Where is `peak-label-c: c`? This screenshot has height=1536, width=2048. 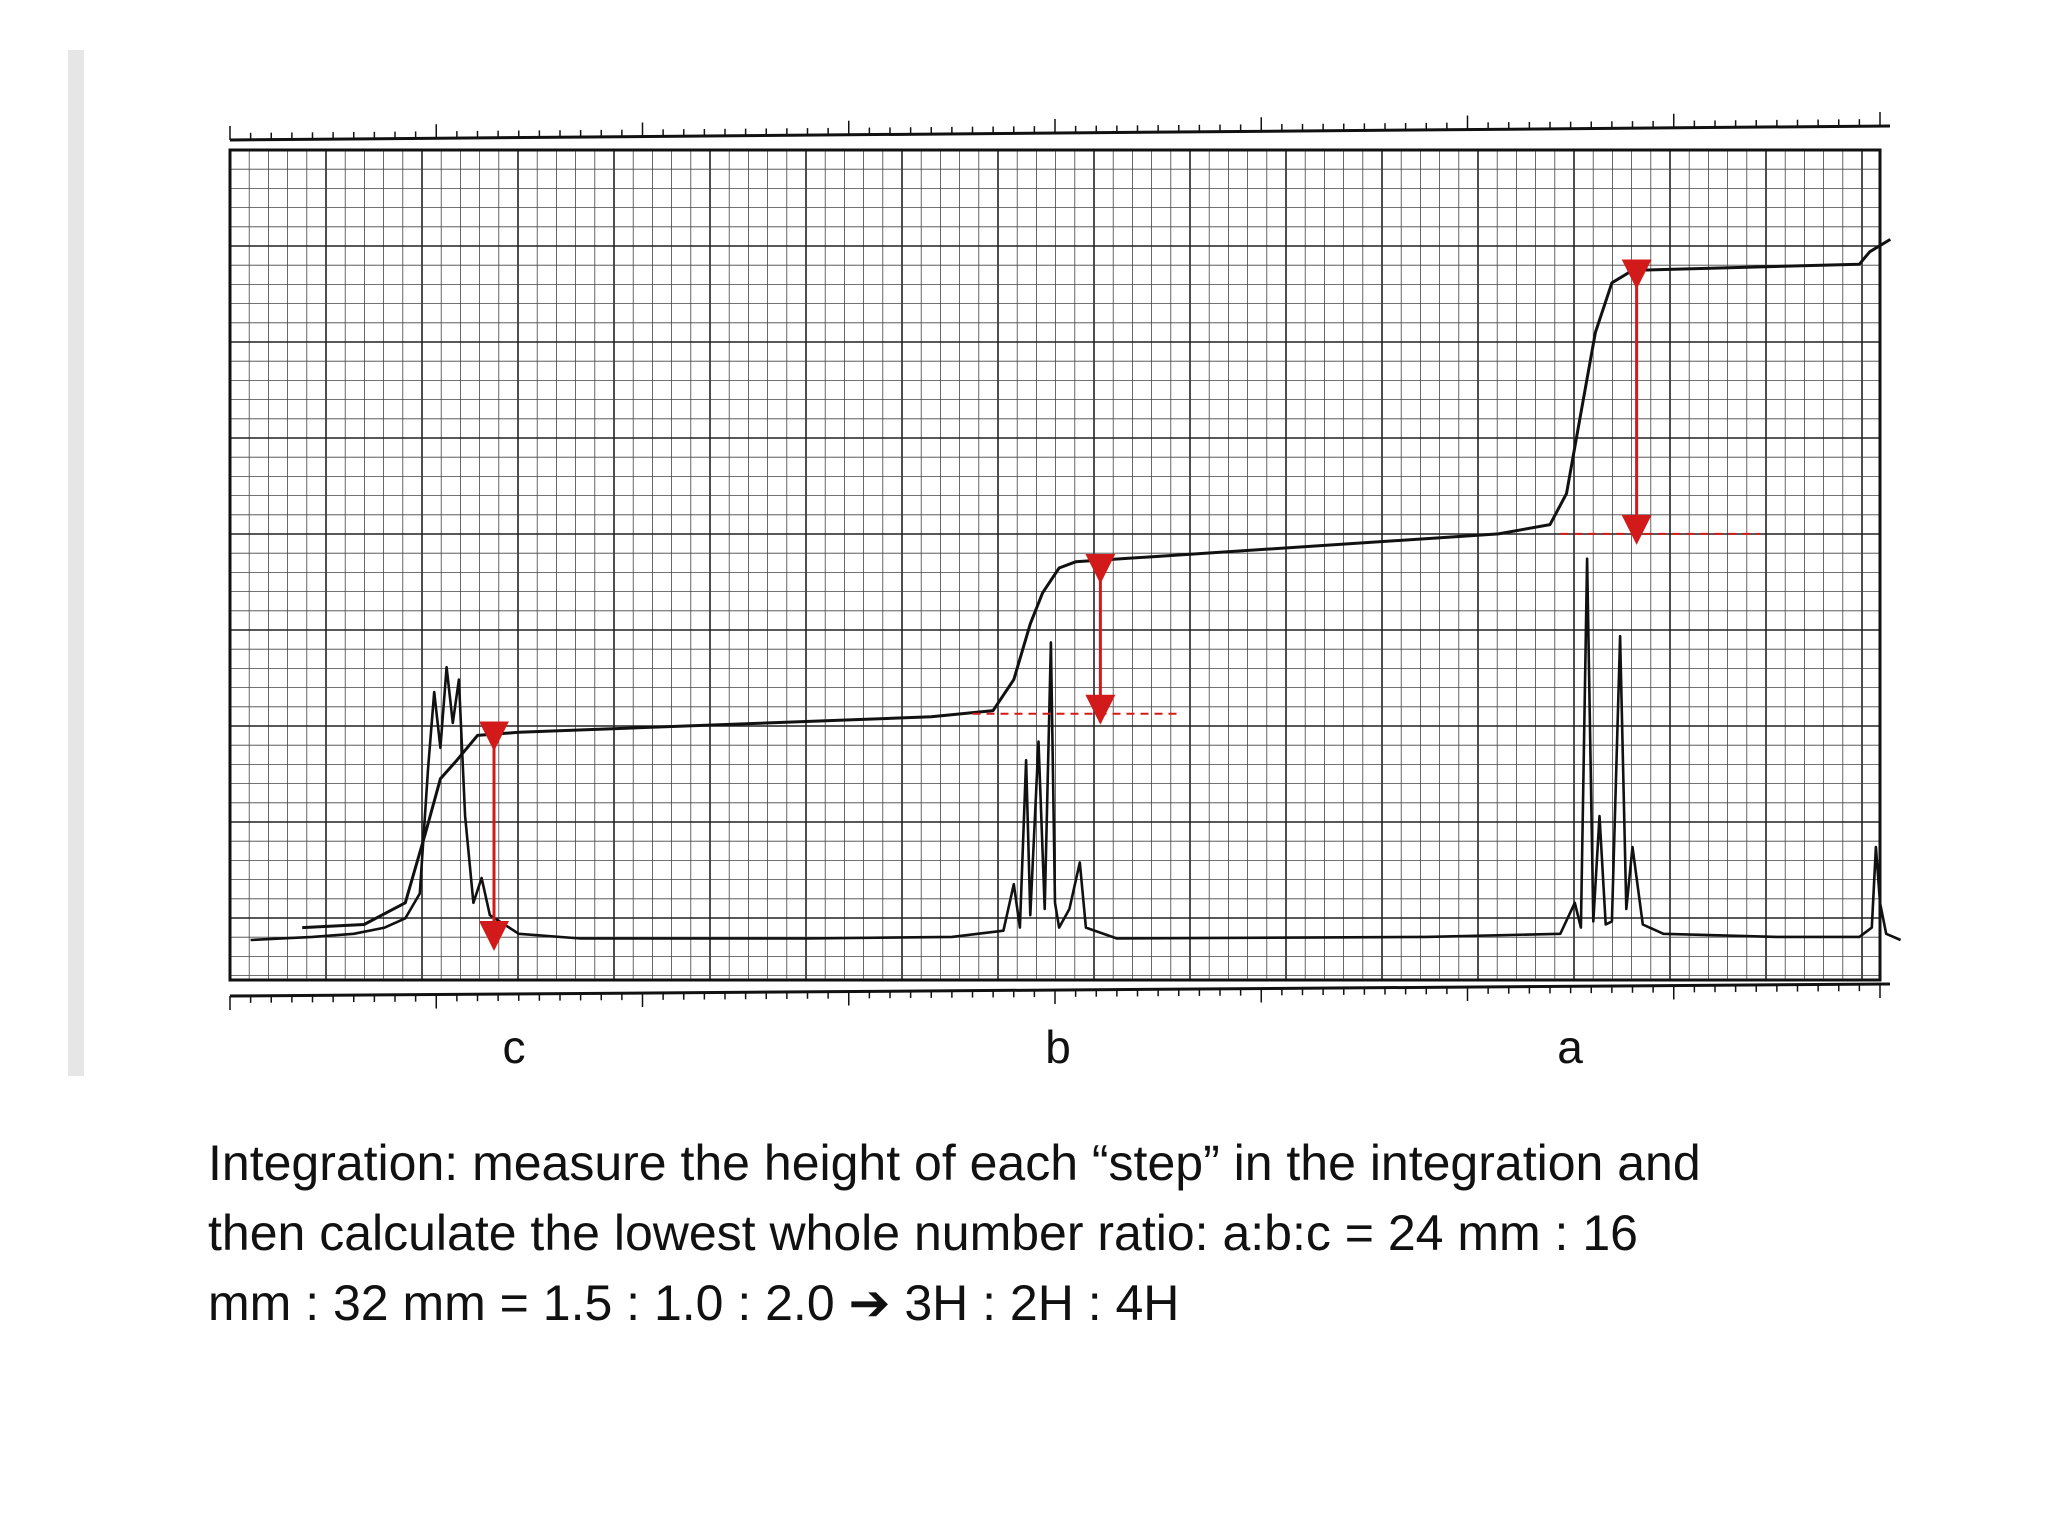
peak-label-c: c is located at coordinates (514, 1047).